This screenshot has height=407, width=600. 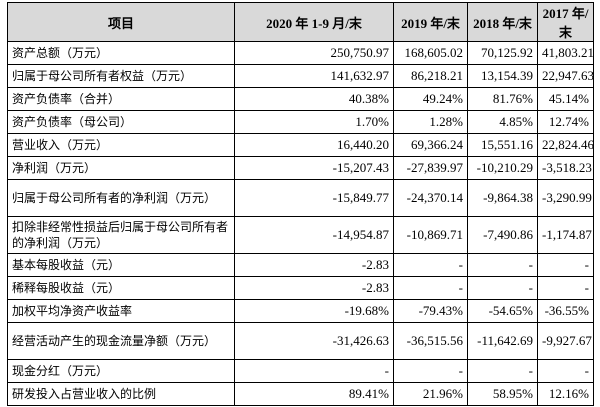 What do you see at coordinates (502, 99) in the screenshot?
I see `cell-value: 81.76%` at bounding box center [502, 99].